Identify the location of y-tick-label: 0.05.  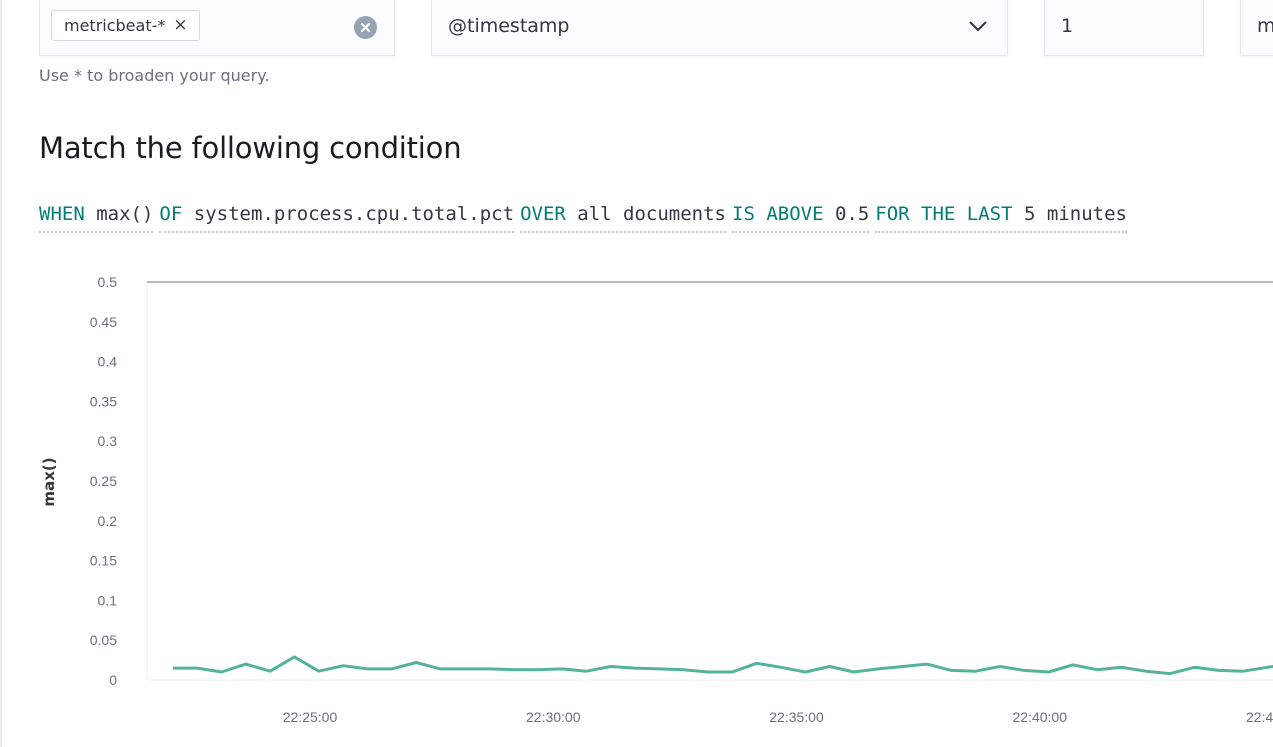
(103, 640).